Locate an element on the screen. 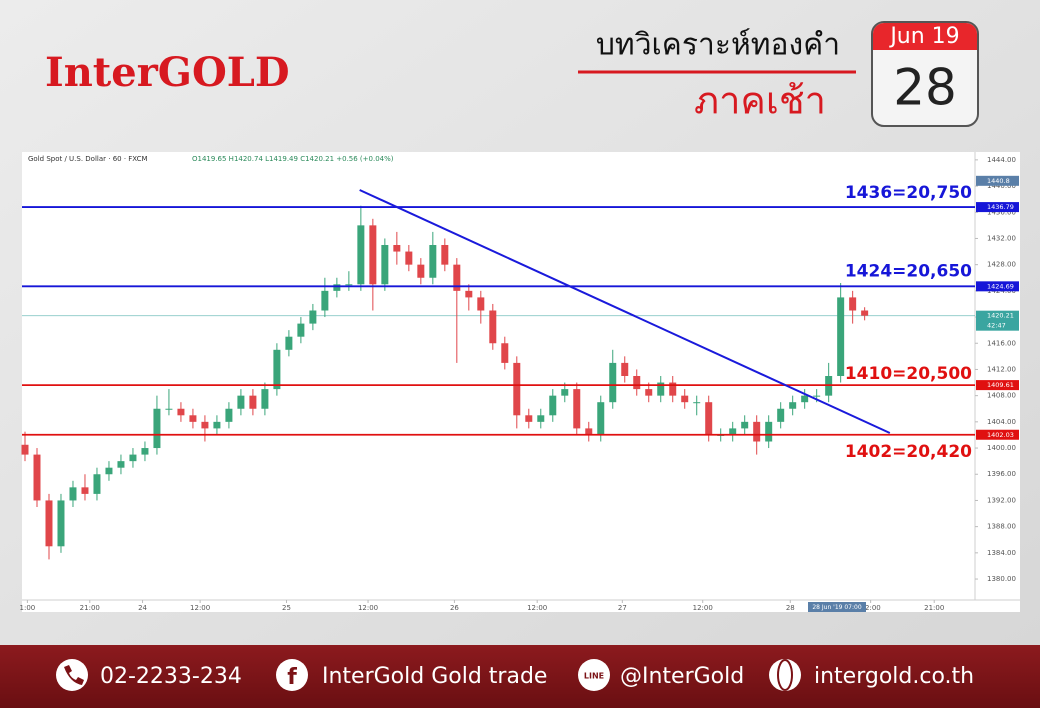  facebook-icon is located at coordinates (292, 675).